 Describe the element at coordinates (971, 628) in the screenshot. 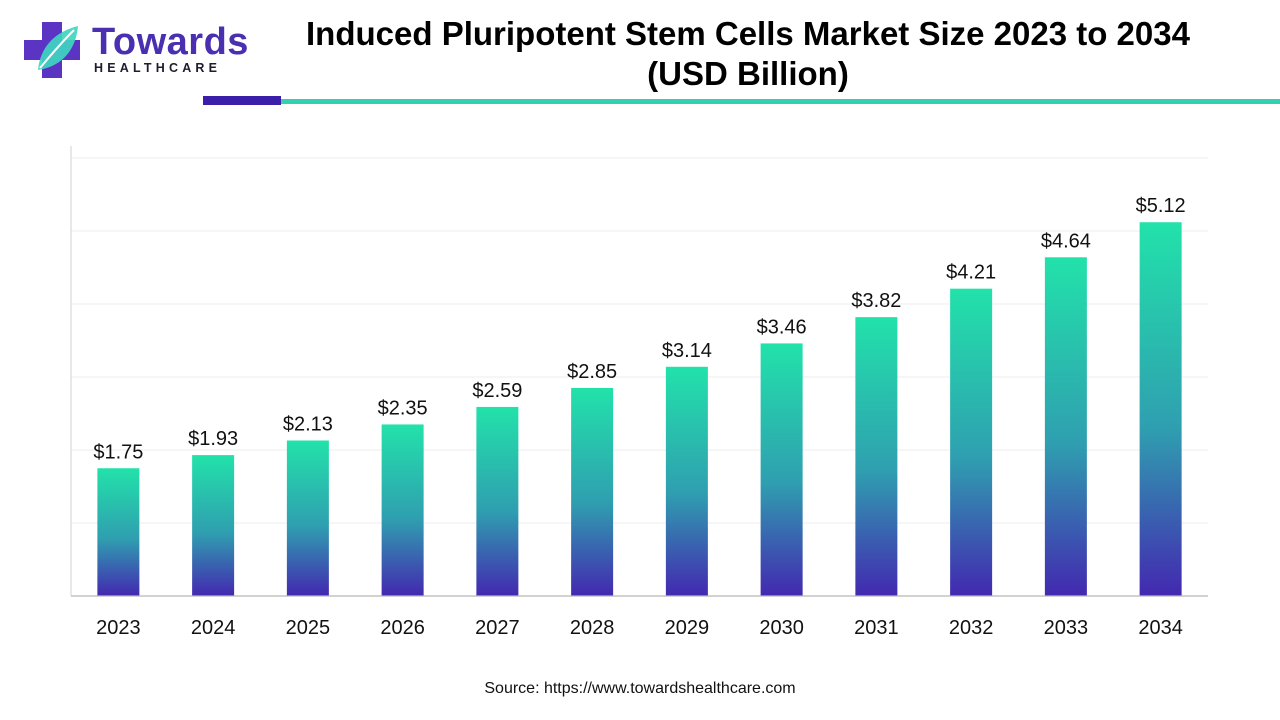

I see `x-tick-label: 2032` at that location.